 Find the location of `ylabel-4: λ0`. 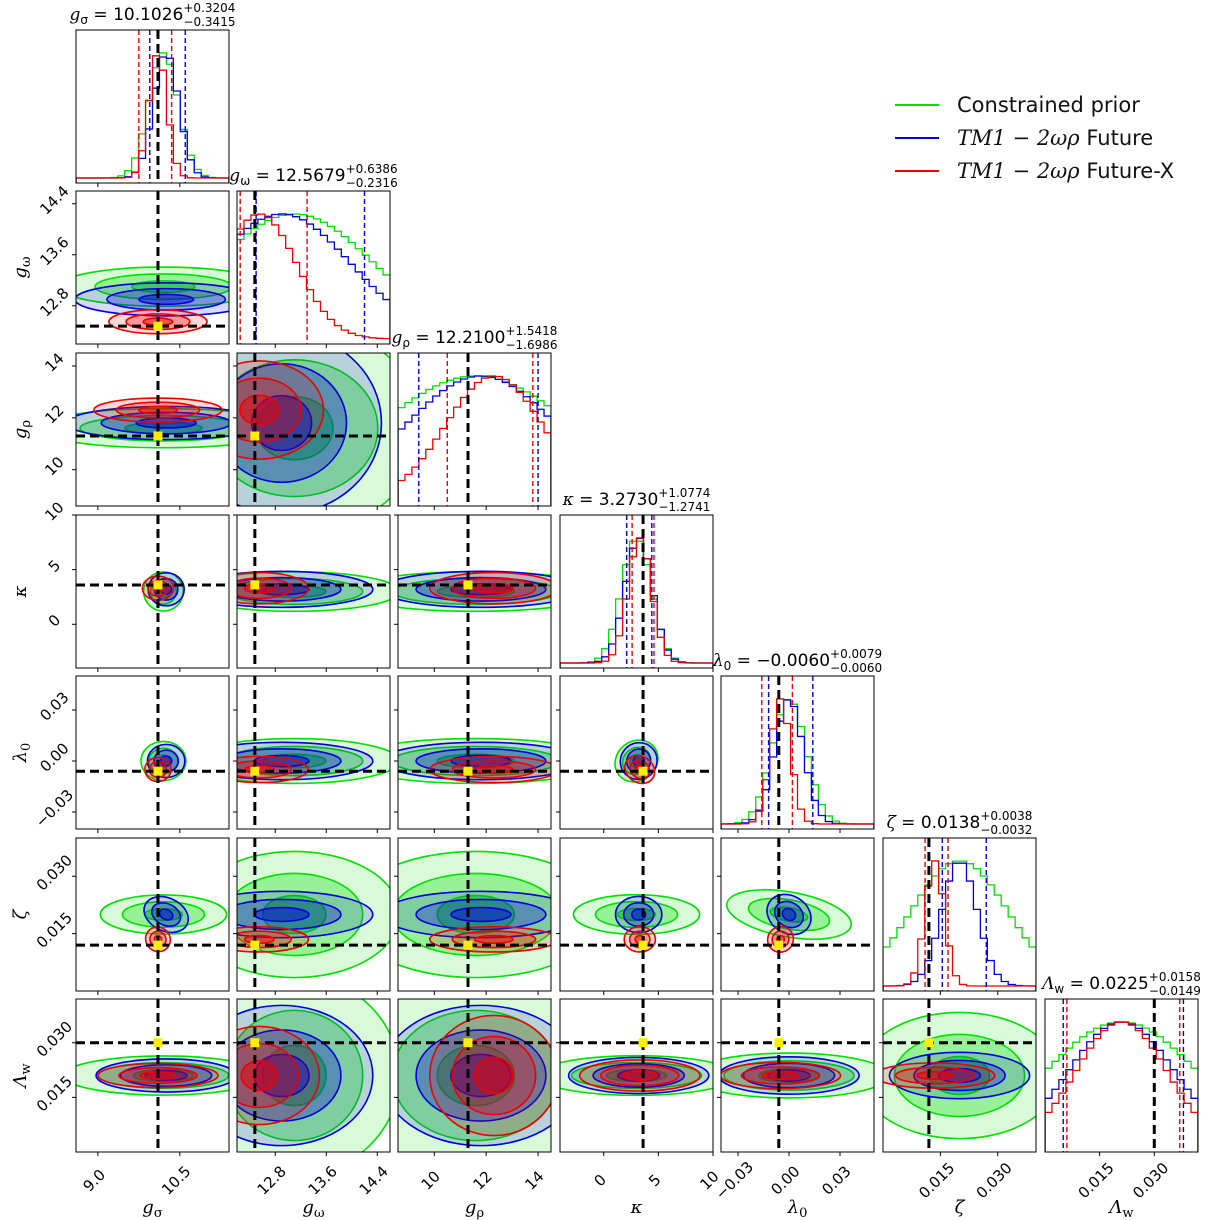

ylabel-4: λ0 is located at coordinates (22, 753).